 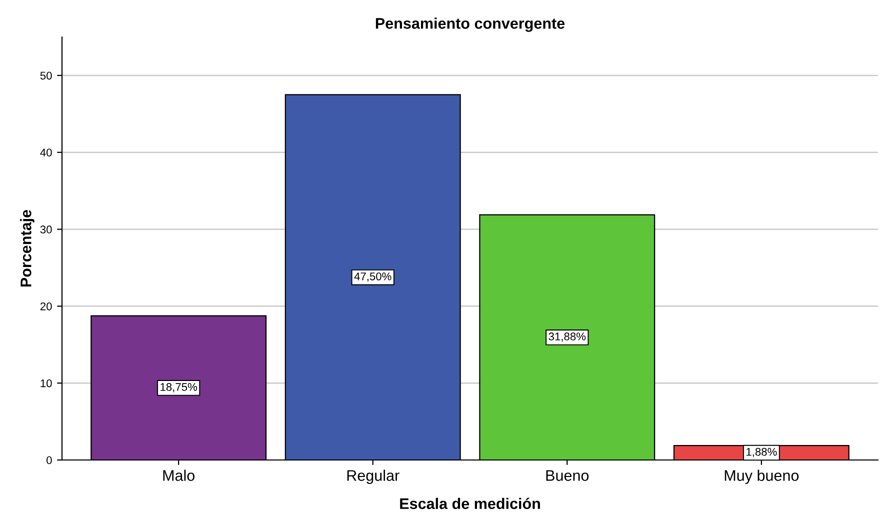 What do you see at coordinates (46, 306) in the screenshot?
I see `y-tick-label: 20` at bounding box center [46, 306].